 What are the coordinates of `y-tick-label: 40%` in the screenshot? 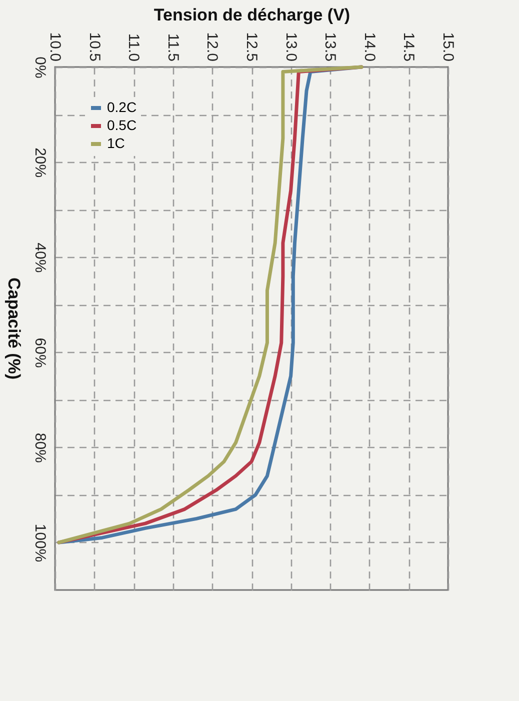 It's located at (40, 257).